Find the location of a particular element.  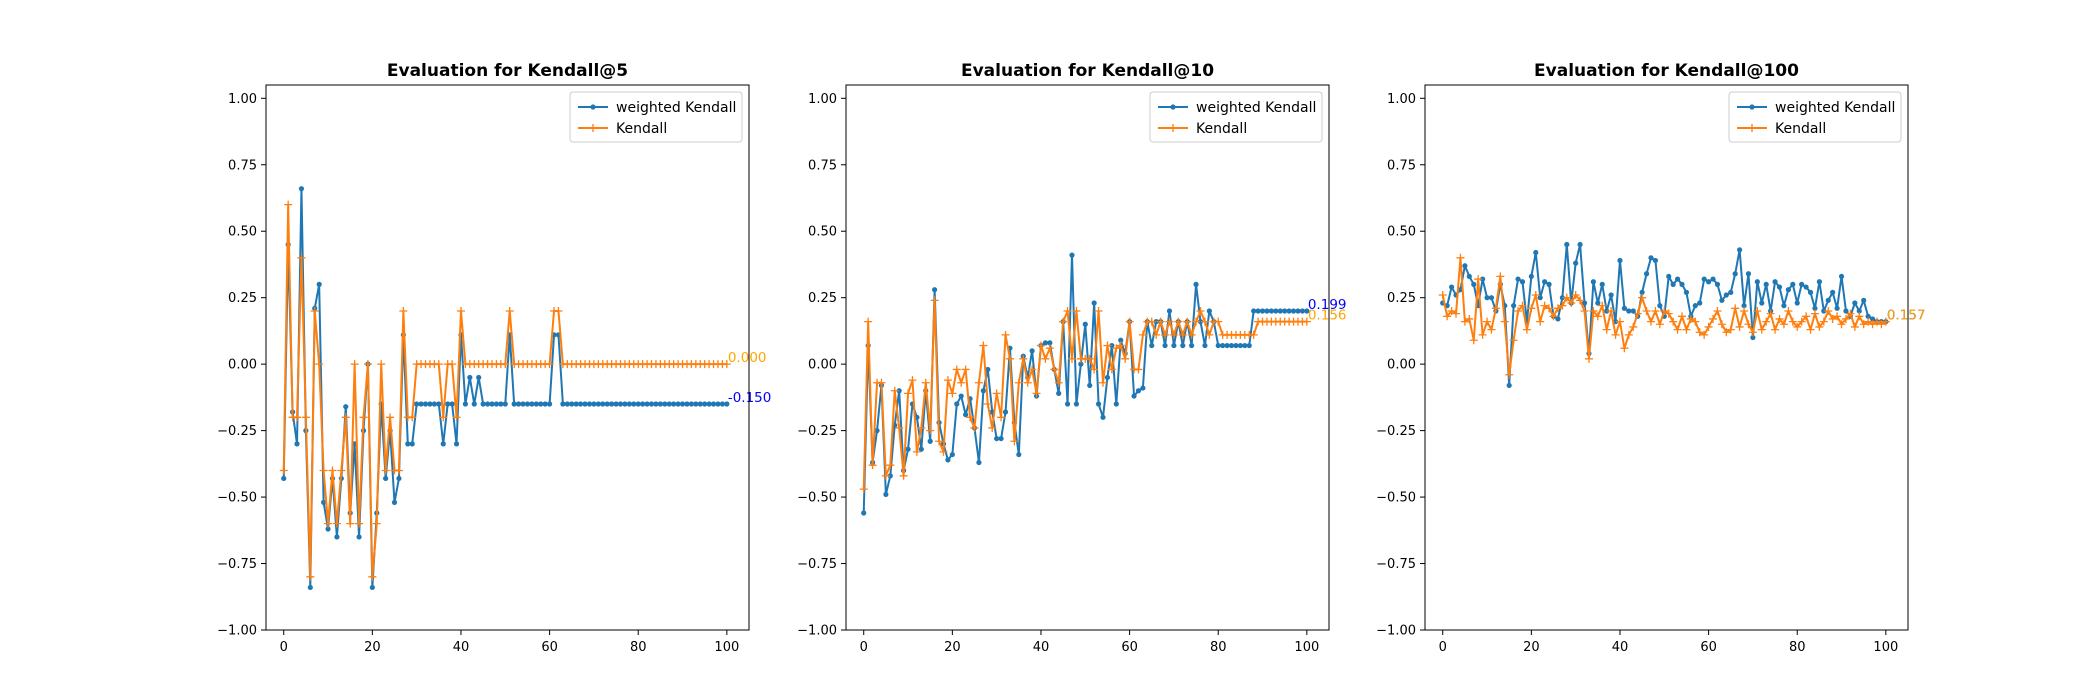

end-value-label: 0.000 is located at coordinates (747, 358).